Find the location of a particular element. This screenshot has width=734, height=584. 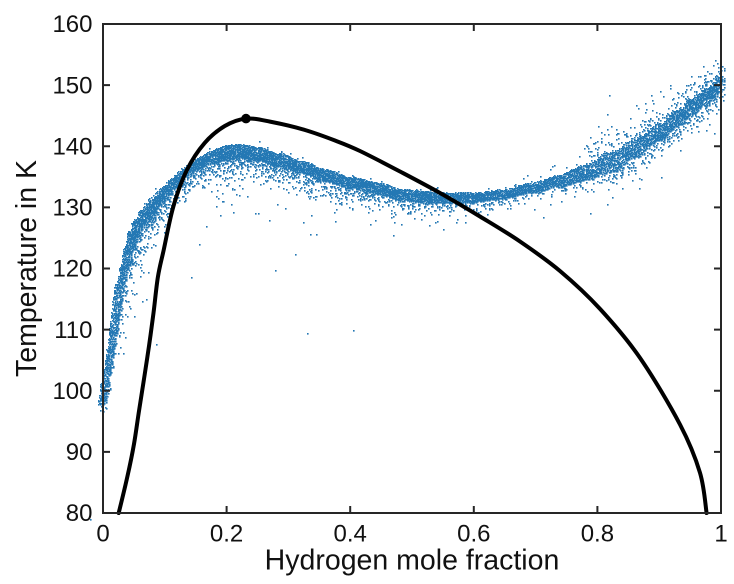

svg-text: 1 is located at coordinates (720, 534).